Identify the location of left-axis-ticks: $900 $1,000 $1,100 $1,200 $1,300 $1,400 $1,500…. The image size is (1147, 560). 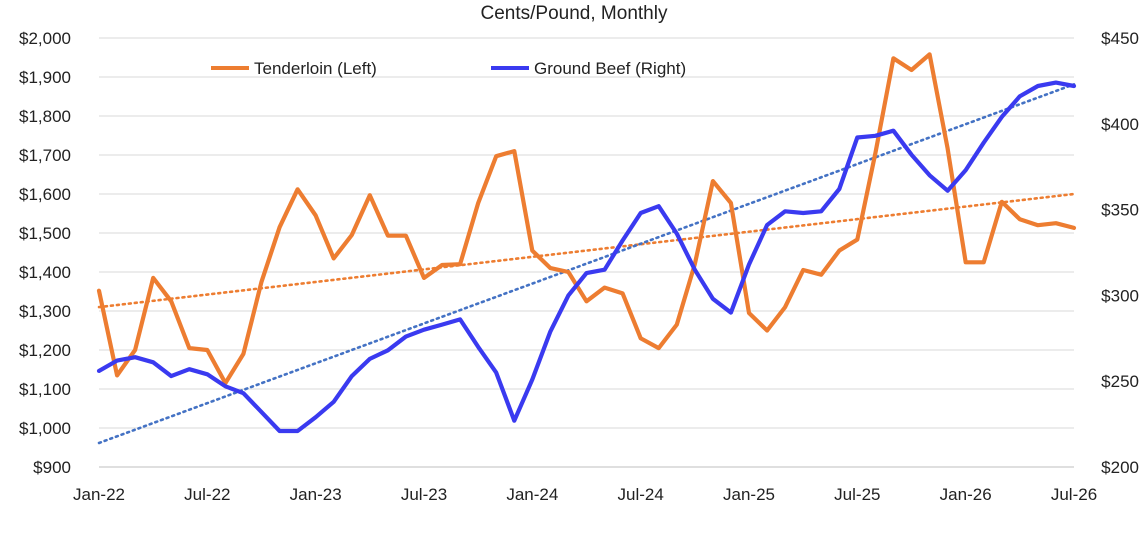
(45, 253).